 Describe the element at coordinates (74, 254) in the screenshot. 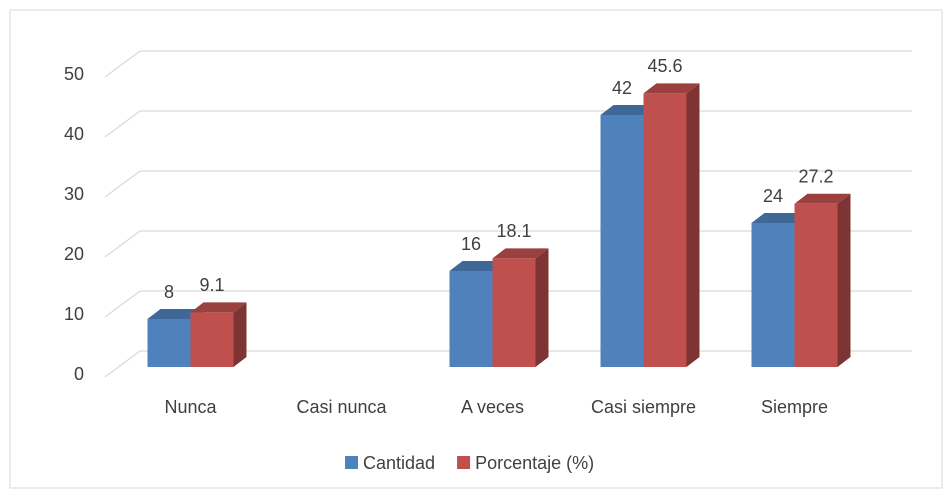

I see `y-tick-label: 20` at that location.